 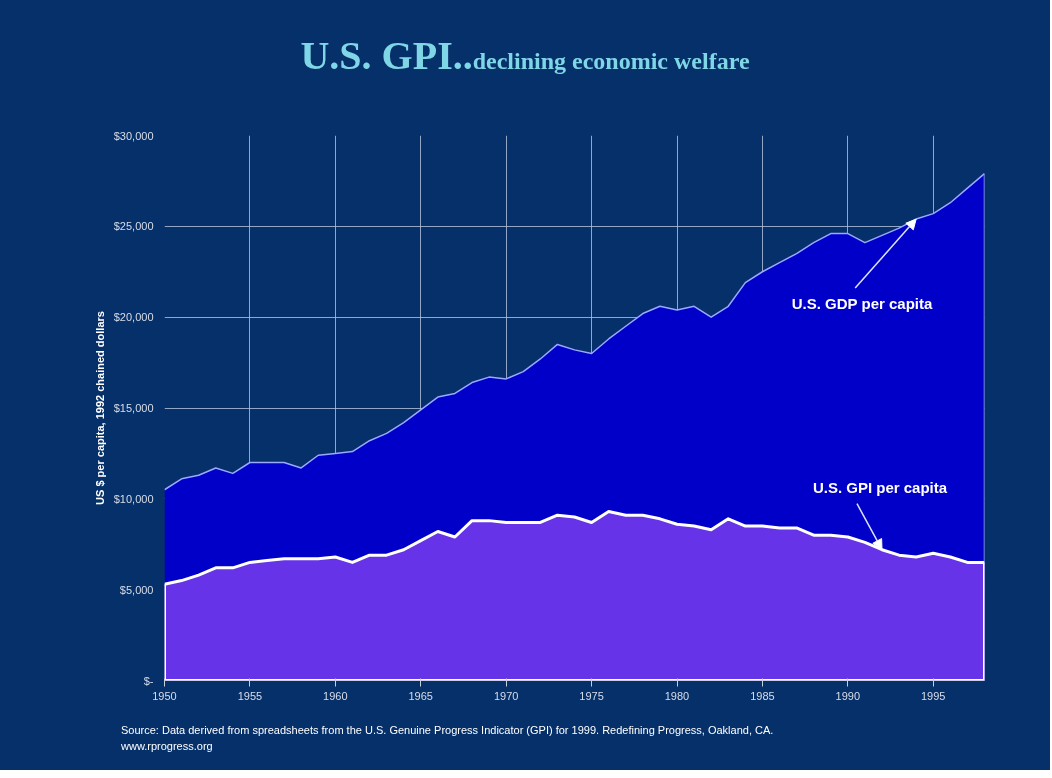 I want to click on x-tick-label: 1965, so click(x=420, y=695).